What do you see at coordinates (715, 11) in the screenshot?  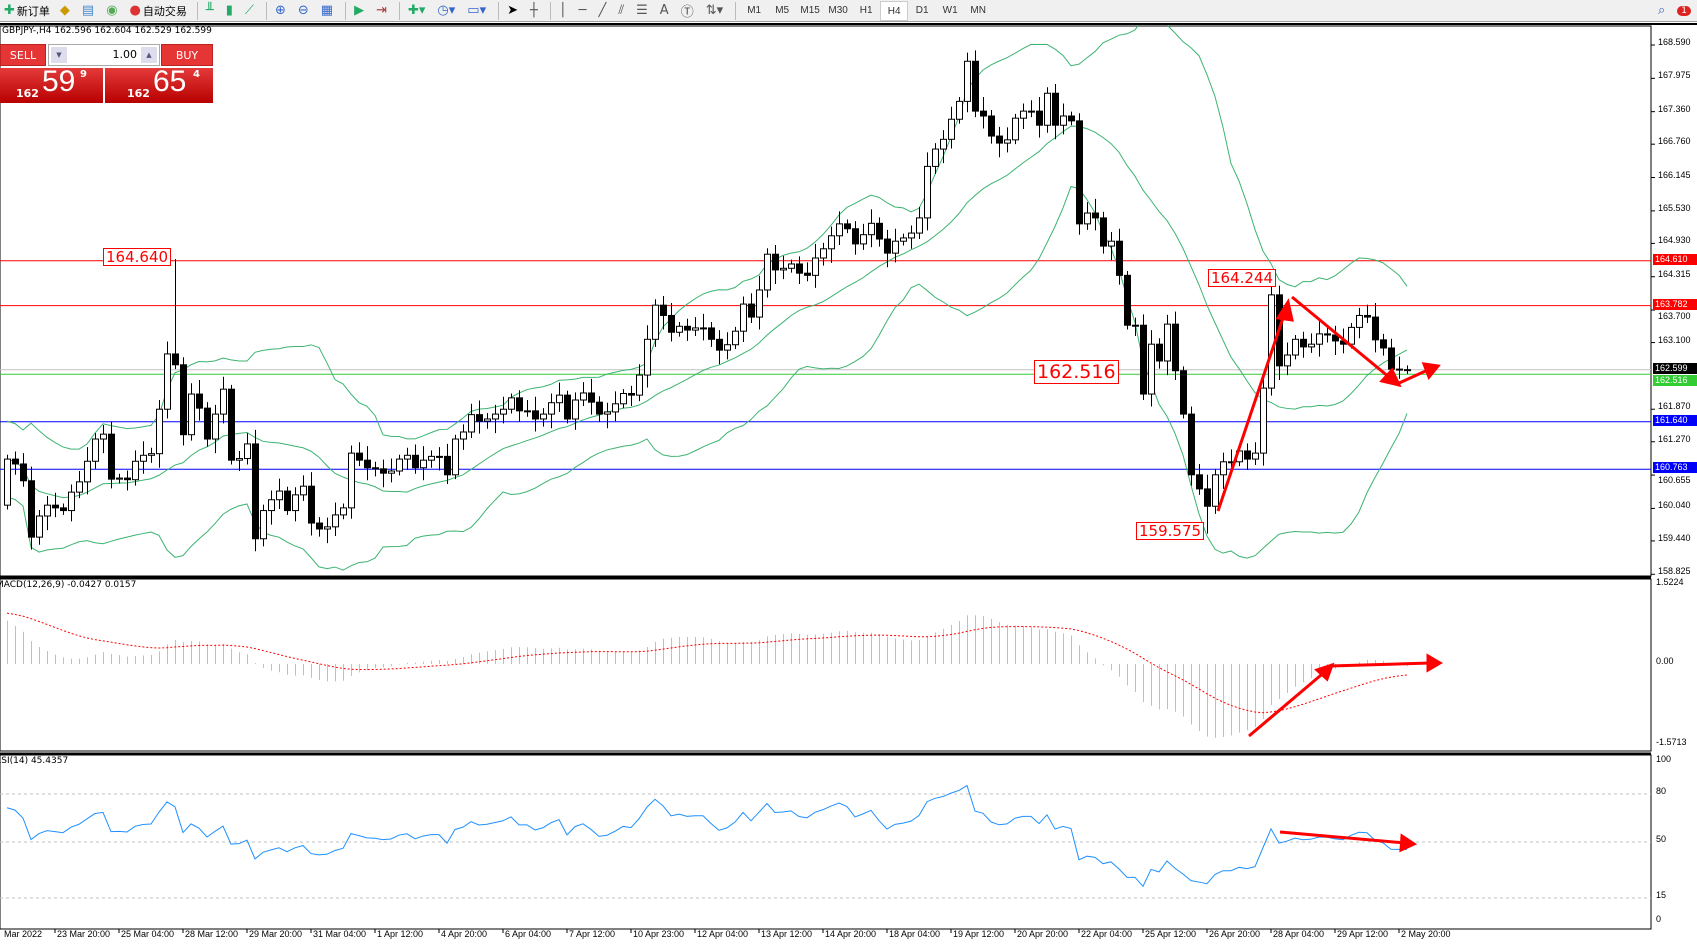 I see `arrows-button: ⇅▾` at bounding box center [715, 11].